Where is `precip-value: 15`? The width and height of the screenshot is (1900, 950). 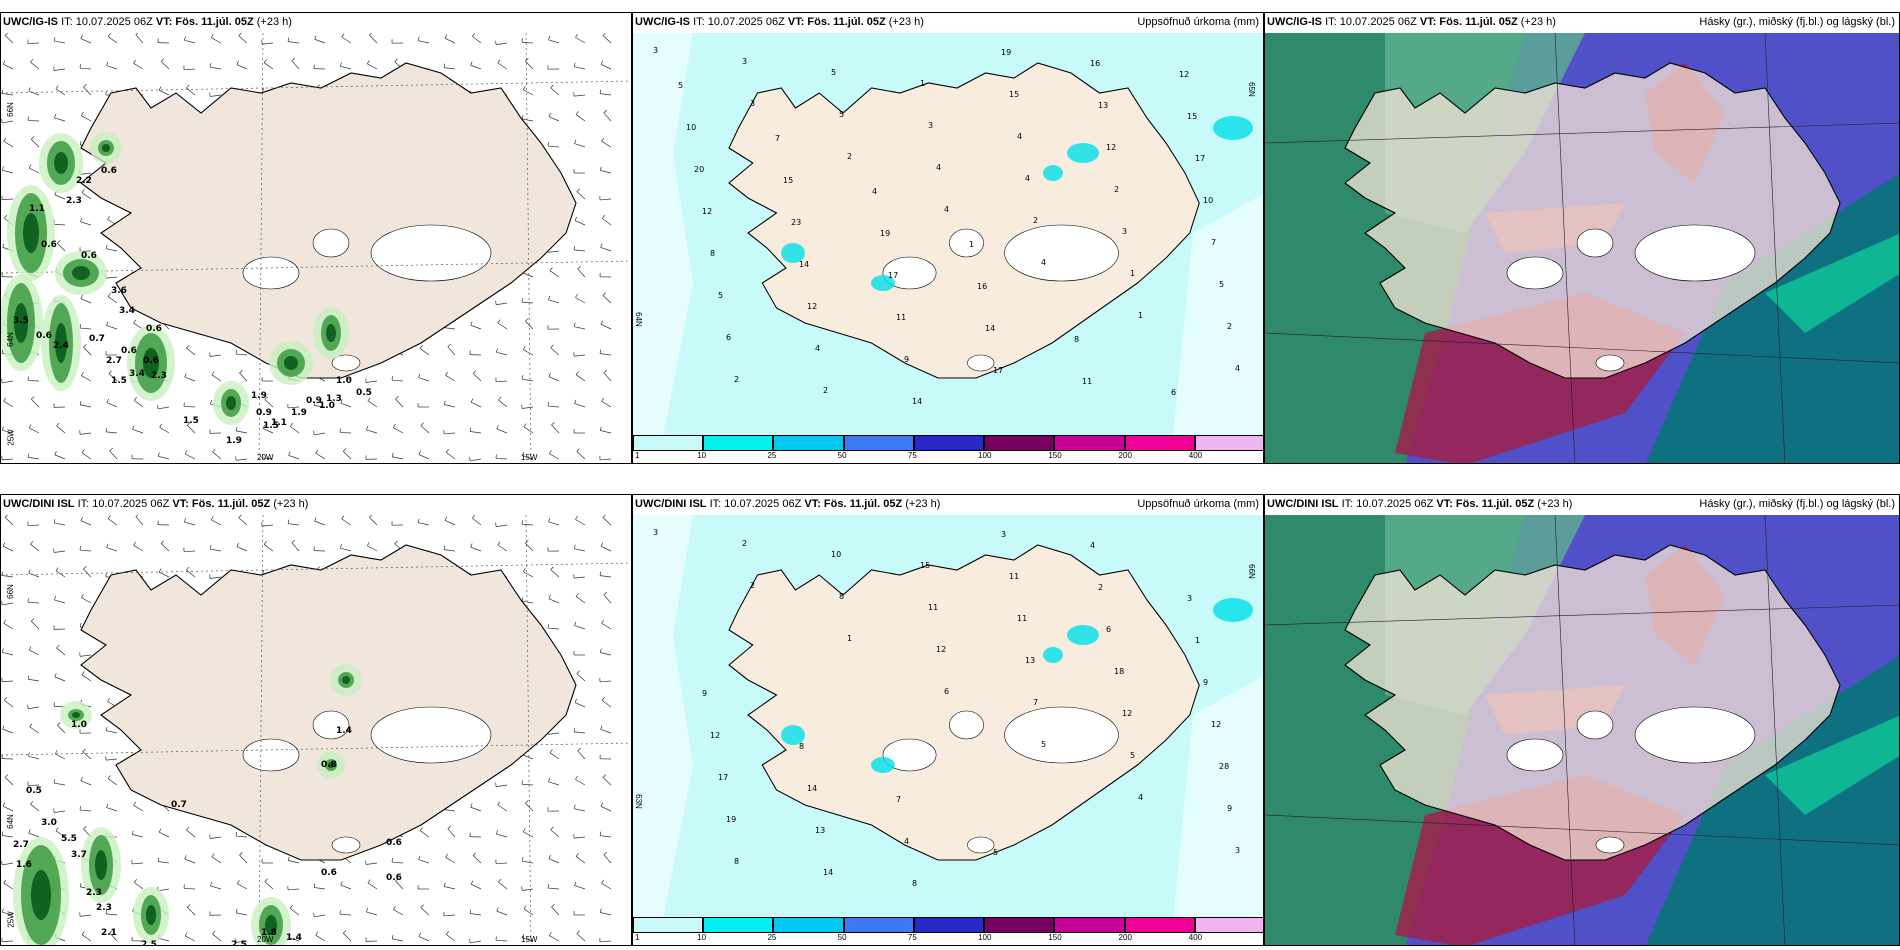
precip-value: 15 is located at coordinates (925, 565).